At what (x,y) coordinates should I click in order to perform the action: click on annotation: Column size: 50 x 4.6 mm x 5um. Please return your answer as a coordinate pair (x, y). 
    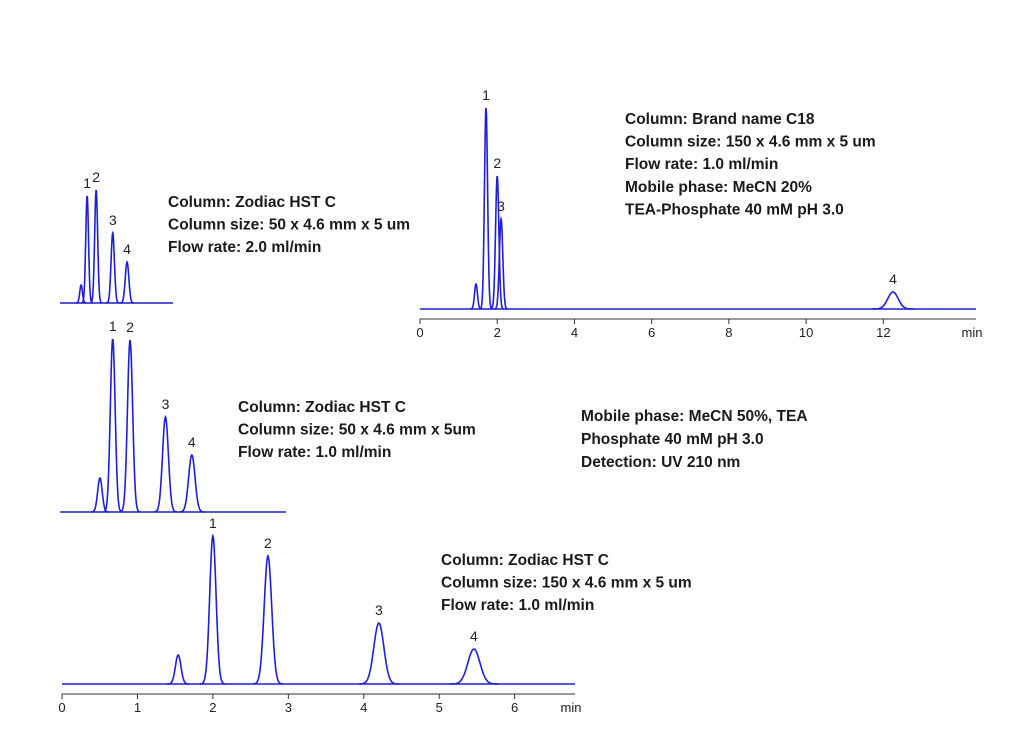
    Looking at the image, I should click on (357, 430).